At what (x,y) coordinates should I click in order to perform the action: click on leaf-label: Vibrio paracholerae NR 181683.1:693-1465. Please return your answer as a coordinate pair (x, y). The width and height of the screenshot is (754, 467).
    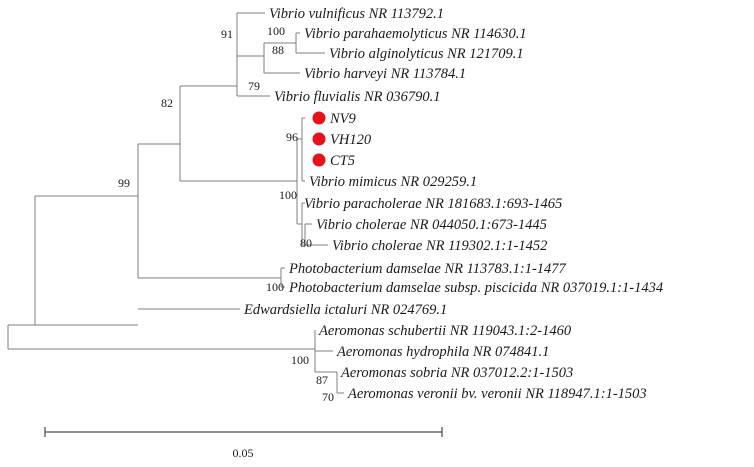
    Looking at the image, I should click on (433, 204).